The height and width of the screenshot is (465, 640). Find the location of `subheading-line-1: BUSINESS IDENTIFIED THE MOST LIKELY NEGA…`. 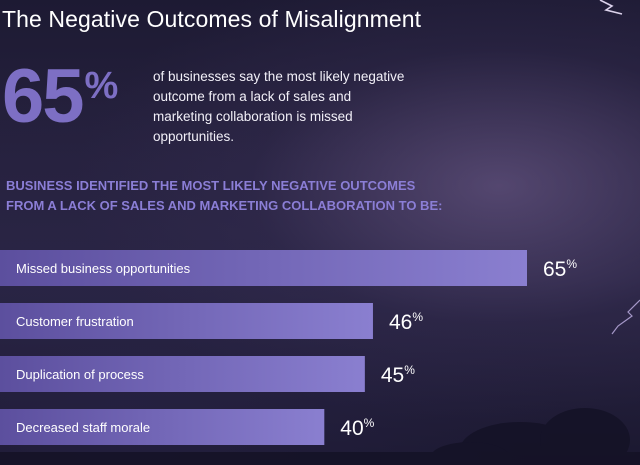

subheading-line-1: BUSINESS IDENTIFIED THE MOST LIKELY NEGA… is located at coordinates (211, 185).